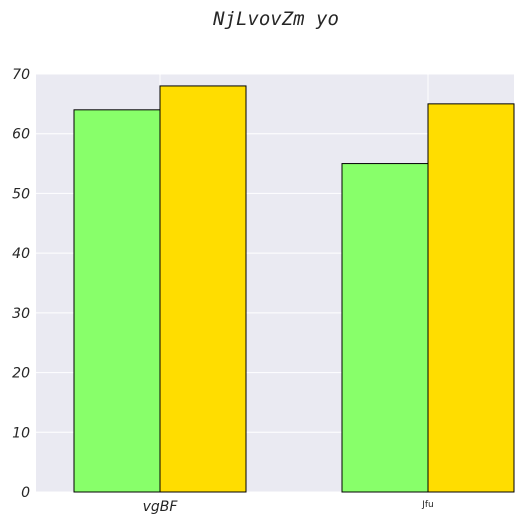 This screenshot has height=525, width=525. I want to click on x-tick-label-0: vgBF, so click(161, 507).